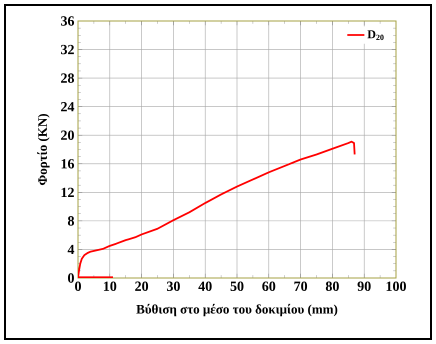  Describe the element at coordinates (396, 286) in the screenshot. I see `x-tick-label: 100` at that location.